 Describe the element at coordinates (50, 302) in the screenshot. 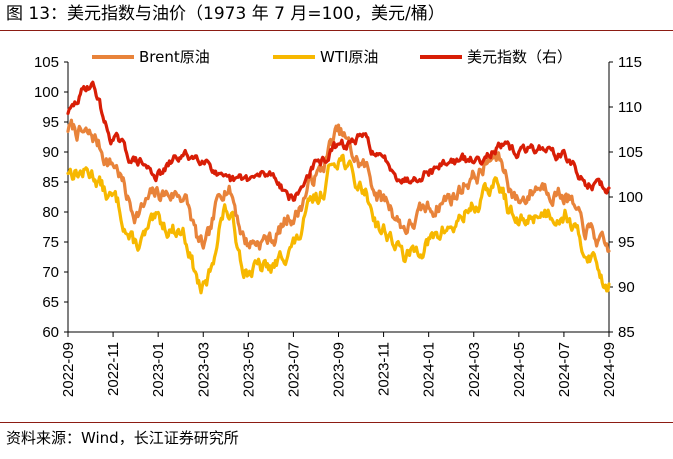

I see `y-left-tick-label: 65` at that location.